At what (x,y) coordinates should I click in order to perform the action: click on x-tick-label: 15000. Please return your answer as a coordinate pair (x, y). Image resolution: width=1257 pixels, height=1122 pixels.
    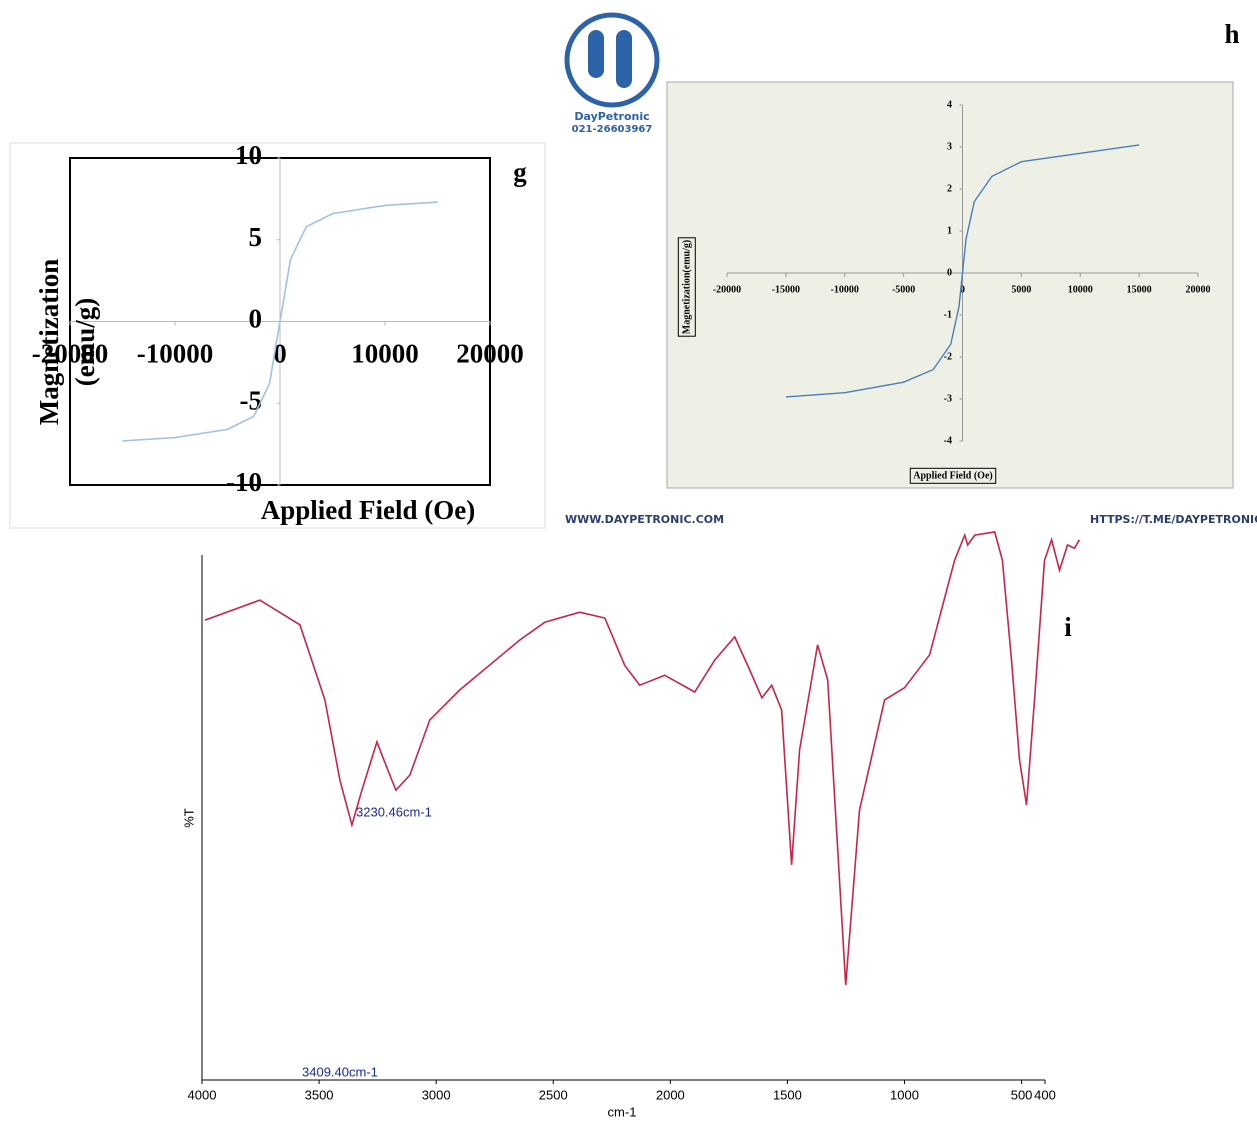
    Looking at the image, I should click on (1139, 289).